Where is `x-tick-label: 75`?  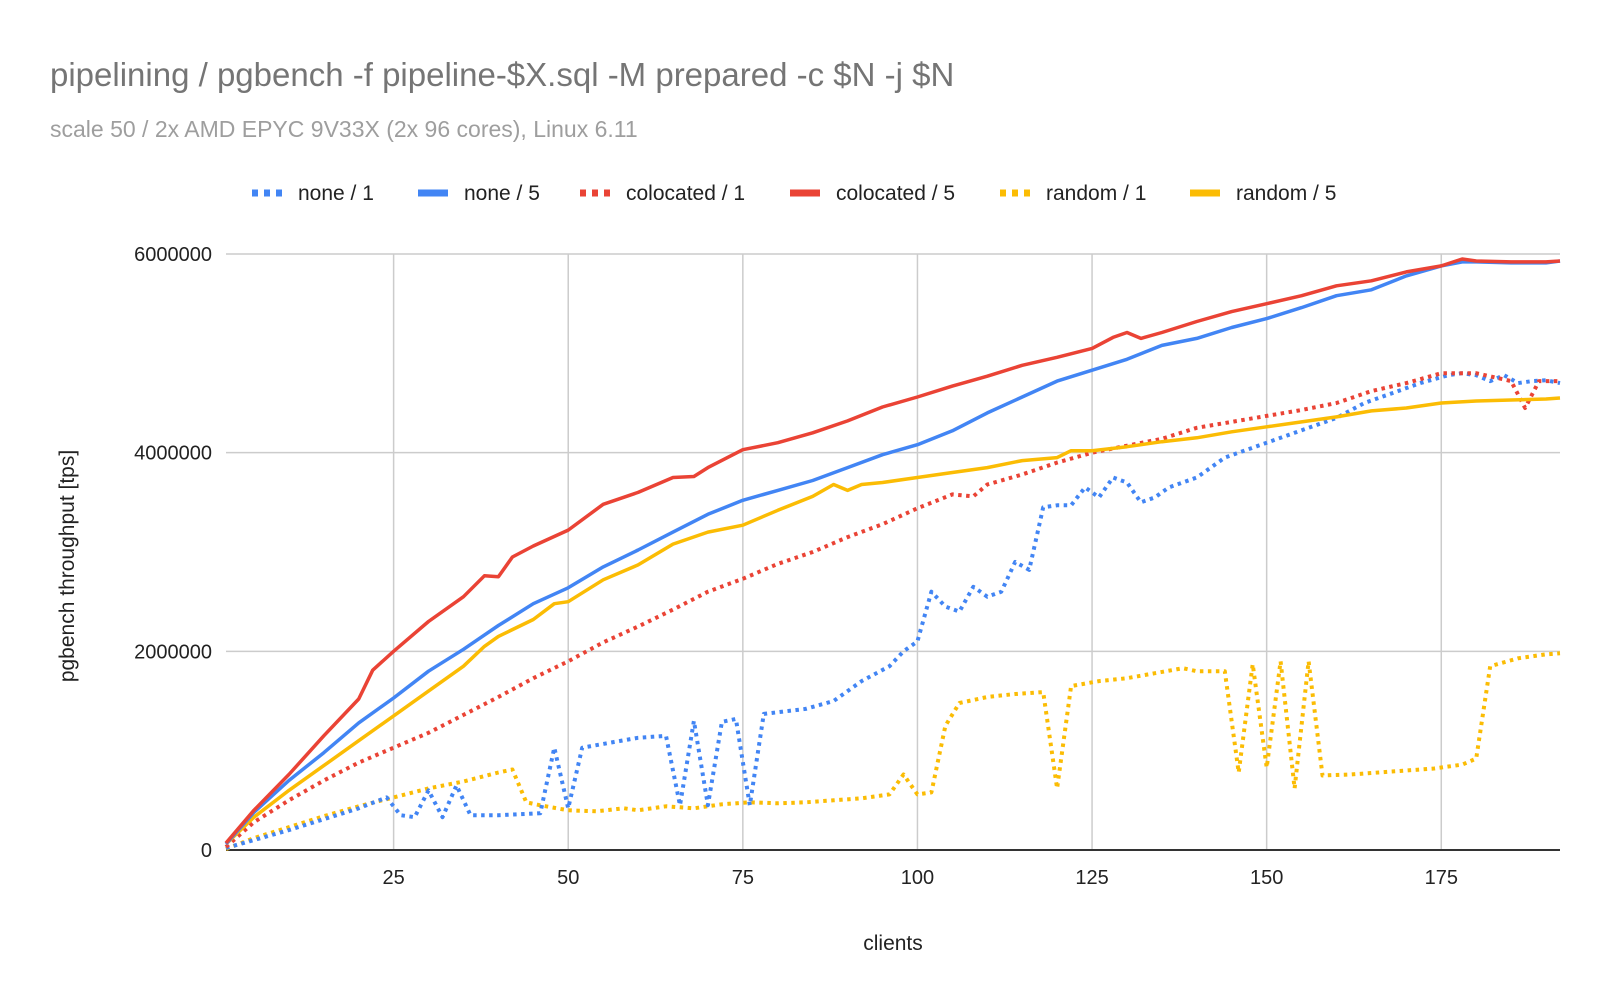 x-tick-label: 75 is located at coordinates (743, 878).